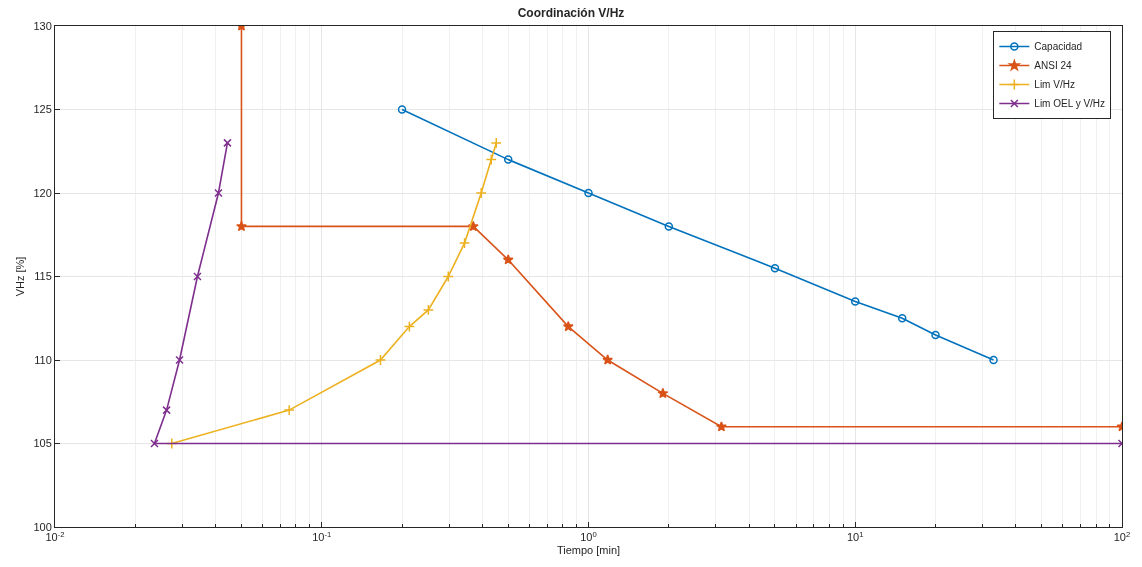 The width and height of the screenshot is (1142, 567). What do you see at coordinates (1122, 536) in the screenshot?
I see `x-tick-label: 10$^{2}$` at bounding box center [1122, 536].